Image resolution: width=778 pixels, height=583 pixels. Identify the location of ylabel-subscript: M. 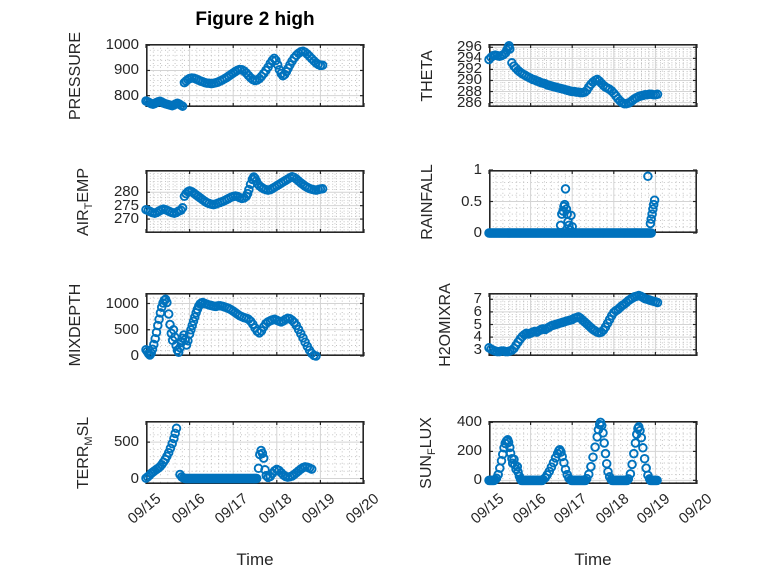
(89, 440).